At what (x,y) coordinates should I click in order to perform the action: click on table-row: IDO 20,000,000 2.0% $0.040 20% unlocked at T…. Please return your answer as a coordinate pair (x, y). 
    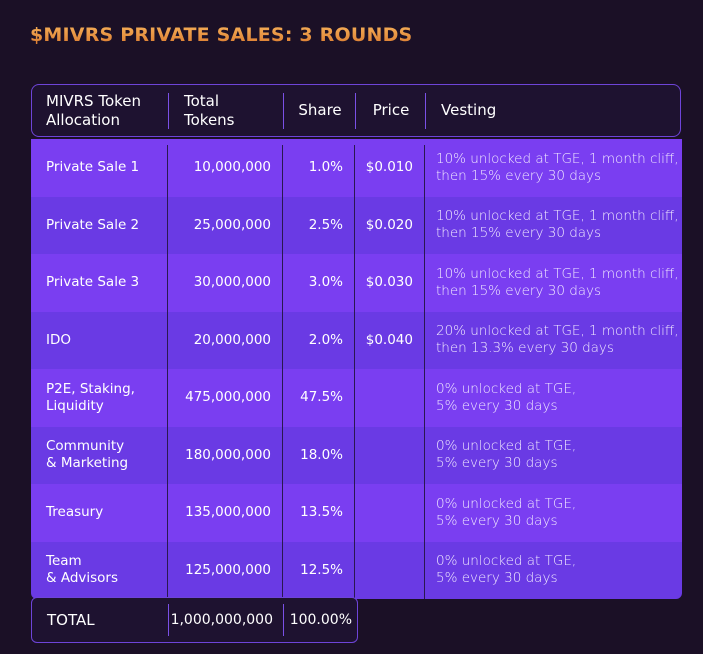
    Looking at the image, I should click on (356, 340).